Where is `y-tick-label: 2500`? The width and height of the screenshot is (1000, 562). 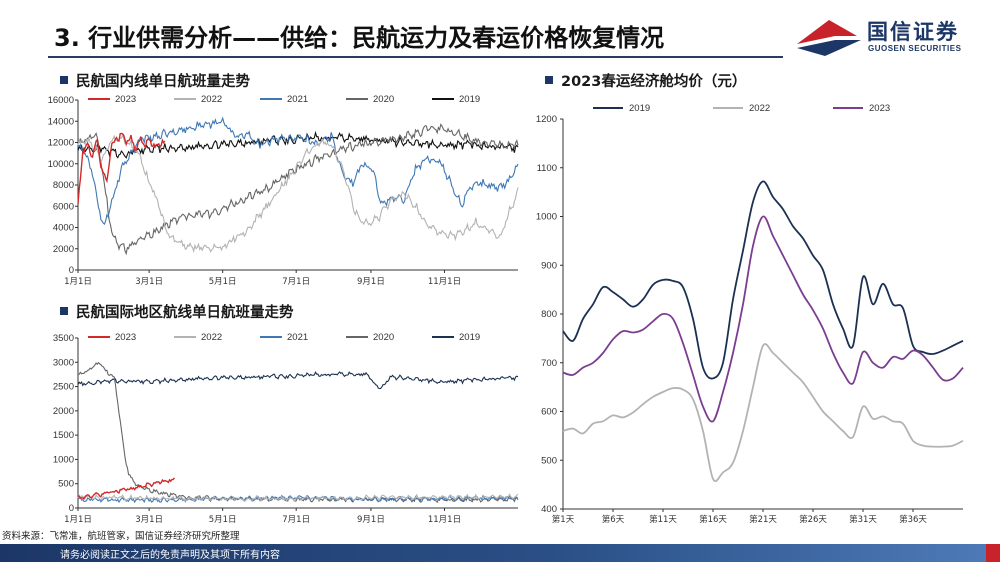
y-tick-label: 2500 is located at coordinates (63, 387).